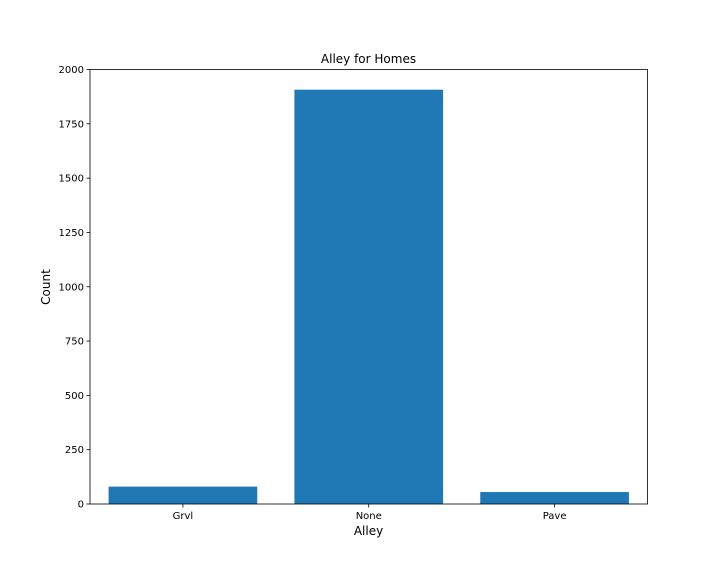 Image resolution: width=720 pixels, height=576 pixels. I want to click on chart-title: Alley for Homes, so click(368, 59).